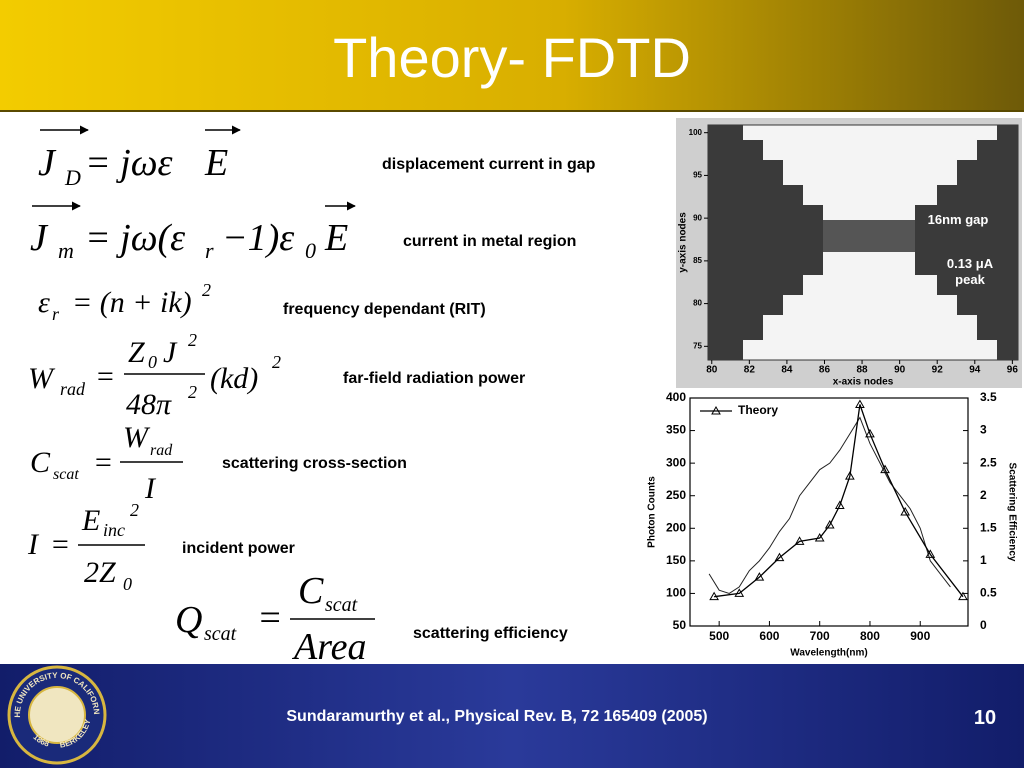 The width and height of the screenshot is (1024, 768). I want to click on field-plot, so click(849, 253).